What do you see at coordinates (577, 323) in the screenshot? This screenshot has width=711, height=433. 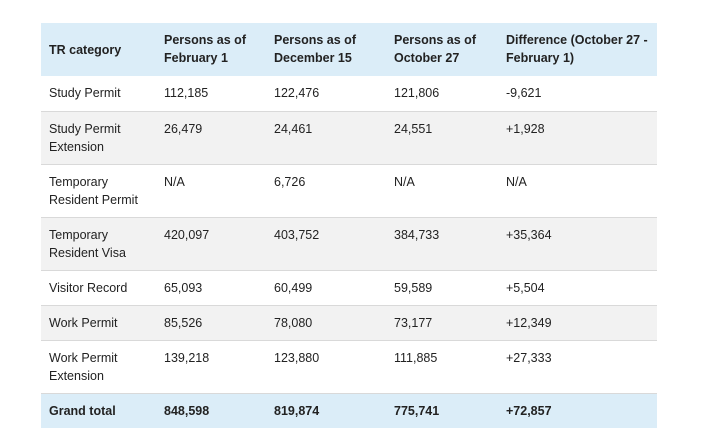 I see `difference-cell: +12,349` at bounding box center [577, 323].